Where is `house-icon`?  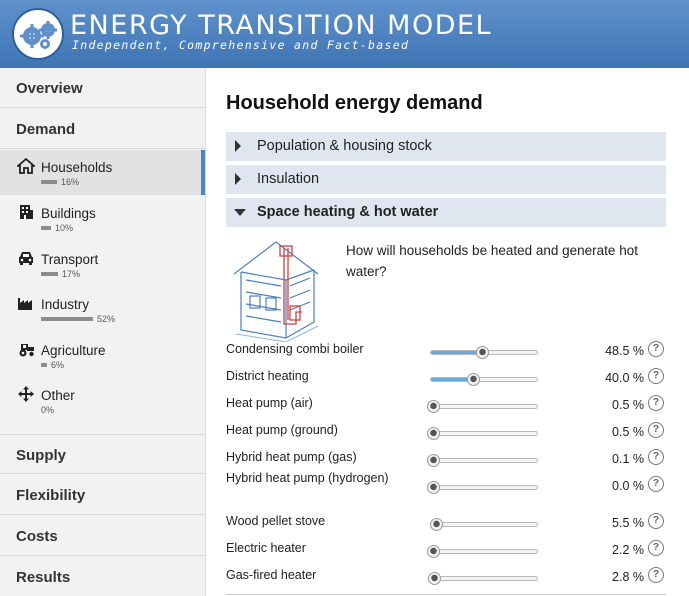 house-icon is located at coordinates (26, 166).